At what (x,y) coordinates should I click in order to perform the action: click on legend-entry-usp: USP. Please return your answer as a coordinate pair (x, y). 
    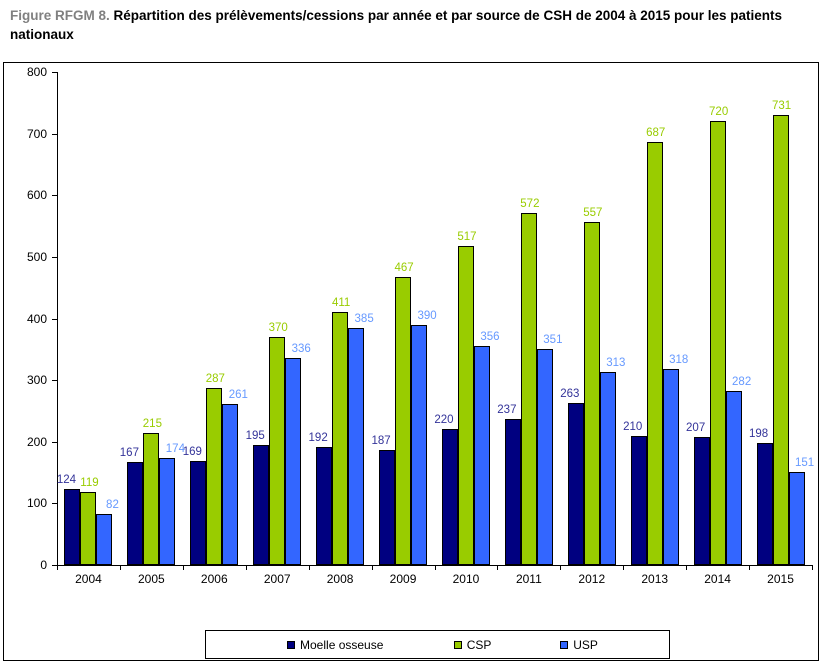
    Looking at the image, I should click on (579, 644).